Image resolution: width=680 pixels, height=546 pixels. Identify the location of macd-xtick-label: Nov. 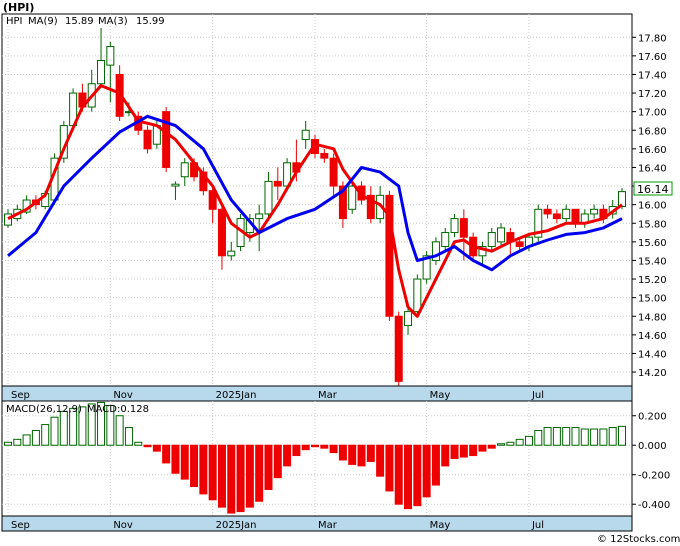
(123, 525).